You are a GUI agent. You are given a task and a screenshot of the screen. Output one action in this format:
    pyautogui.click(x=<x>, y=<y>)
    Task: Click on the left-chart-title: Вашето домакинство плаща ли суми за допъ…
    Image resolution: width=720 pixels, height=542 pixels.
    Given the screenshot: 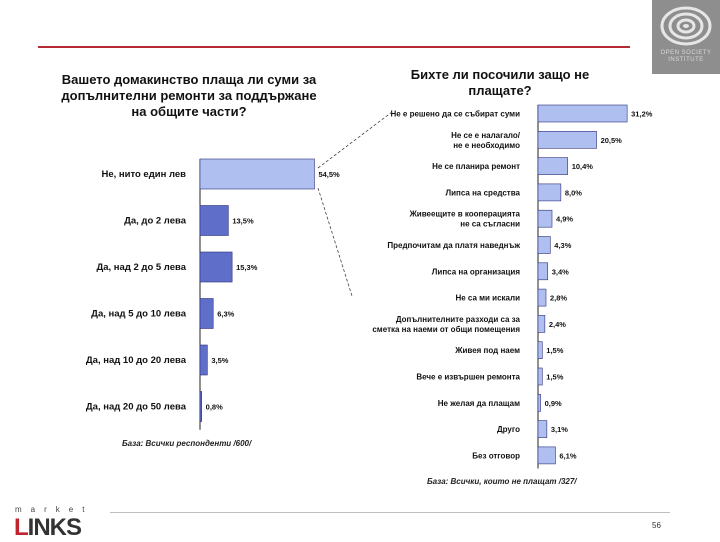 What is the action you would take?
    pyautogui.click(x=189, y=95)
    